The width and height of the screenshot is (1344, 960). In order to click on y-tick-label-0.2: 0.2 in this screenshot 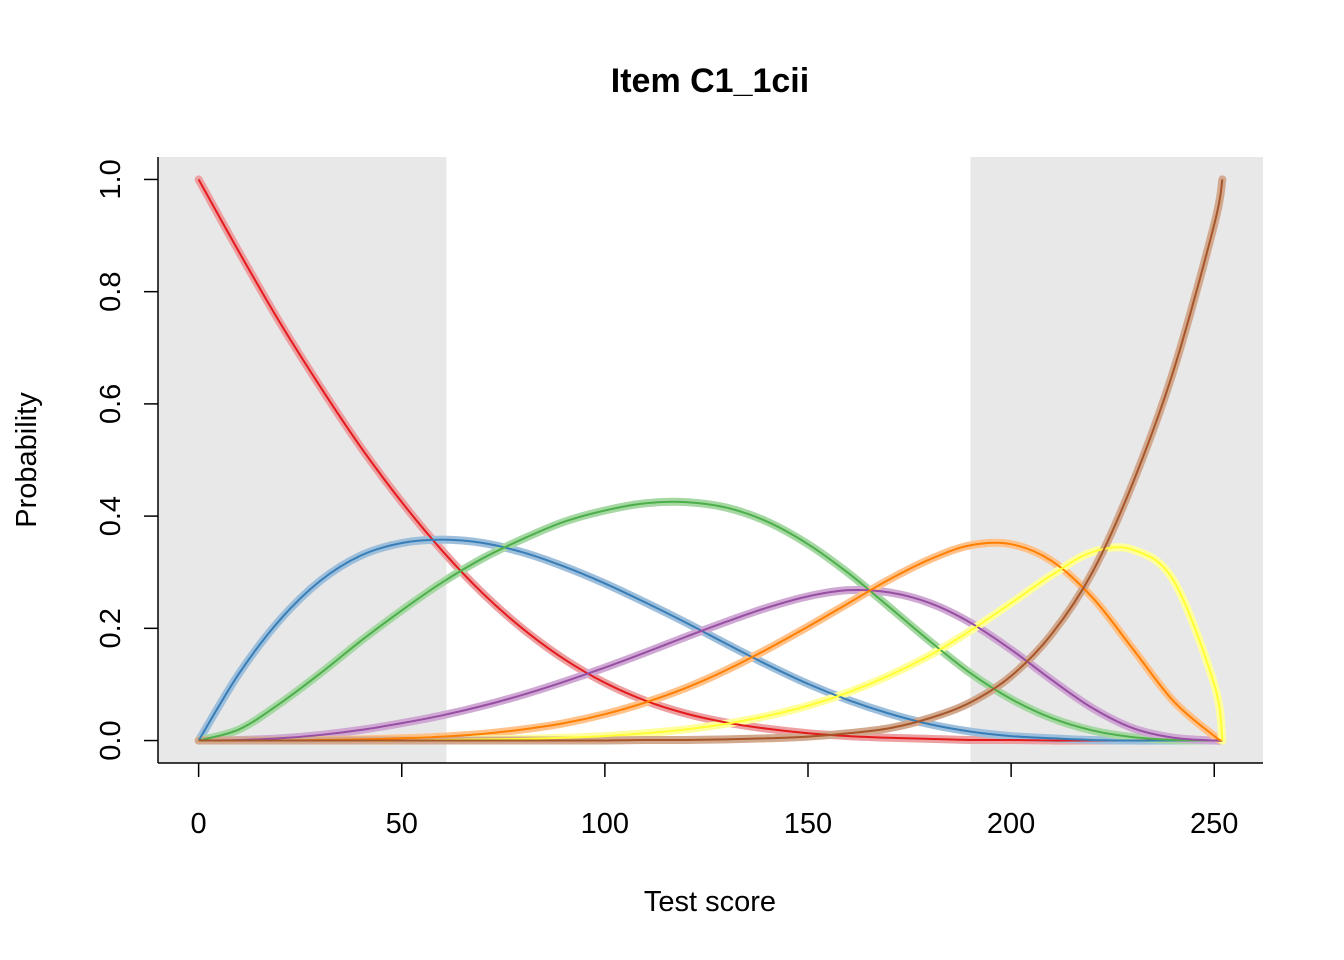, I will do `click(111, 628)`.